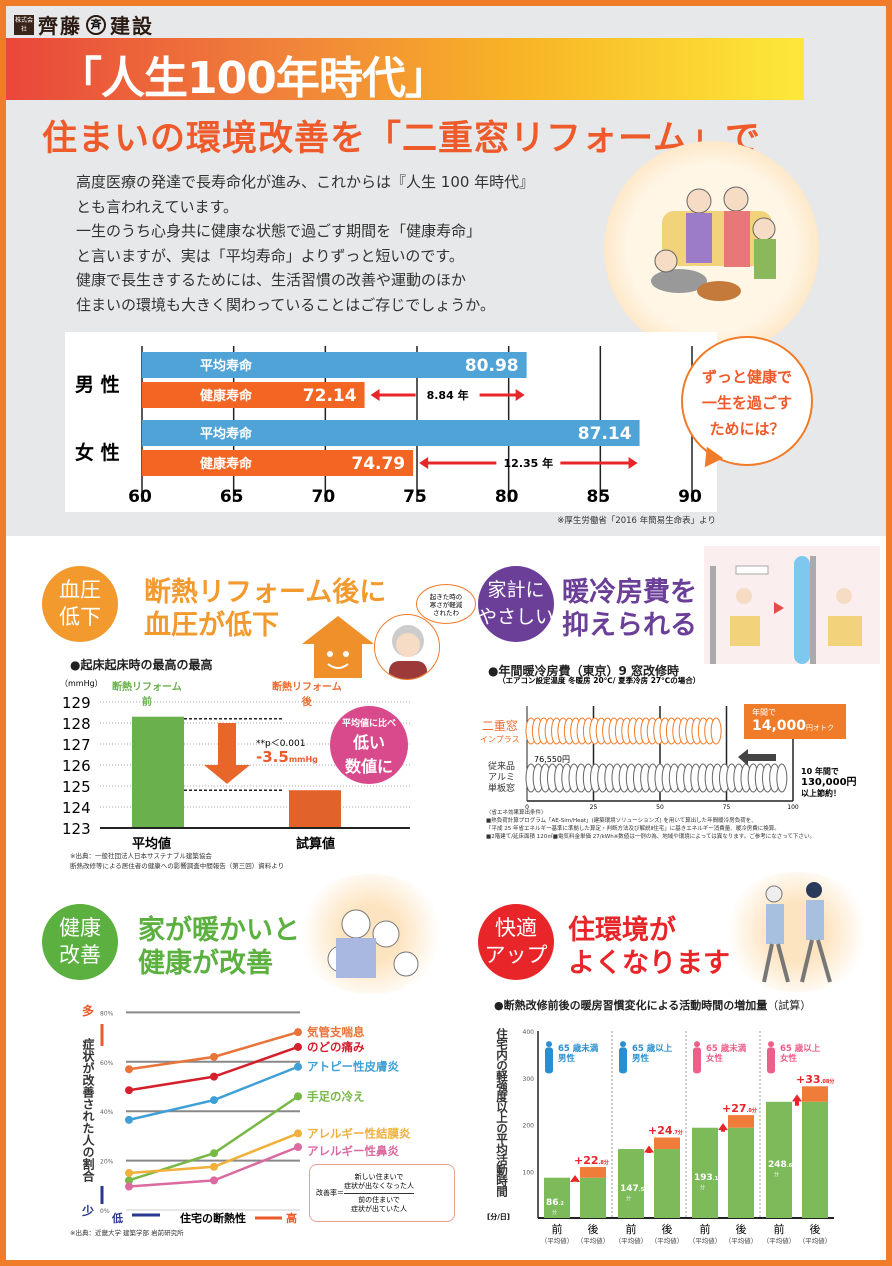  I want to click on y-axis-label: 症状が改善された人の割合, so click(88, 1110).